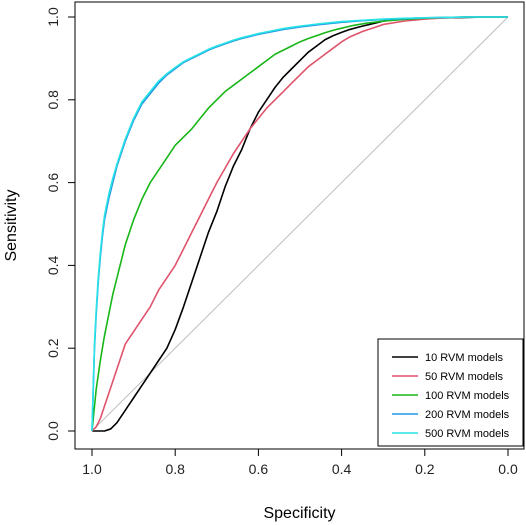  I want to click on legend-label-3: 100 RVM models, so click(467, 396).